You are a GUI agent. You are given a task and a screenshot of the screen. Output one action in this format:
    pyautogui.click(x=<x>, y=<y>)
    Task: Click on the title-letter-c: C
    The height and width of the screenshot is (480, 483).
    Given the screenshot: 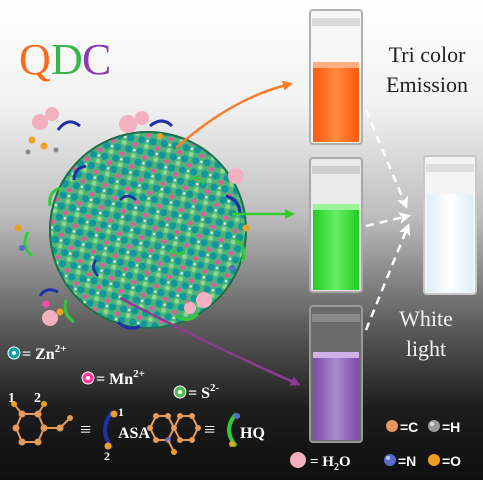 What is the action you would take?
    pyautogui.click(x=96, y=59)
    